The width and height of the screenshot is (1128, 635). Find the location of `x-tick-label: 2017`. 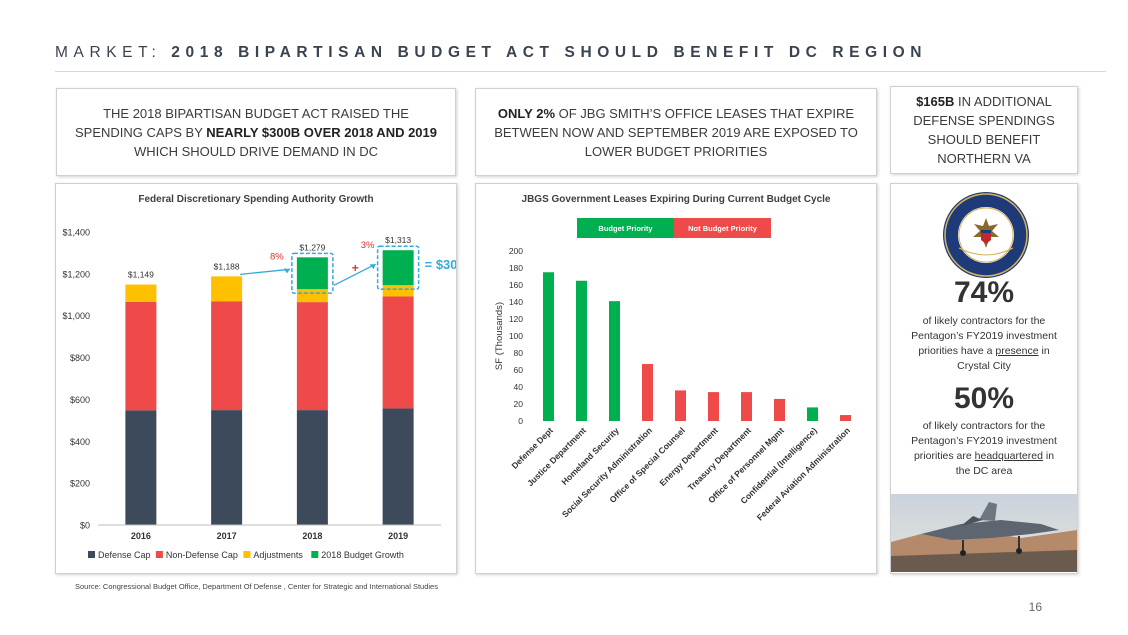

x-tick-label: 2017 is located at coordinates (227, 536).